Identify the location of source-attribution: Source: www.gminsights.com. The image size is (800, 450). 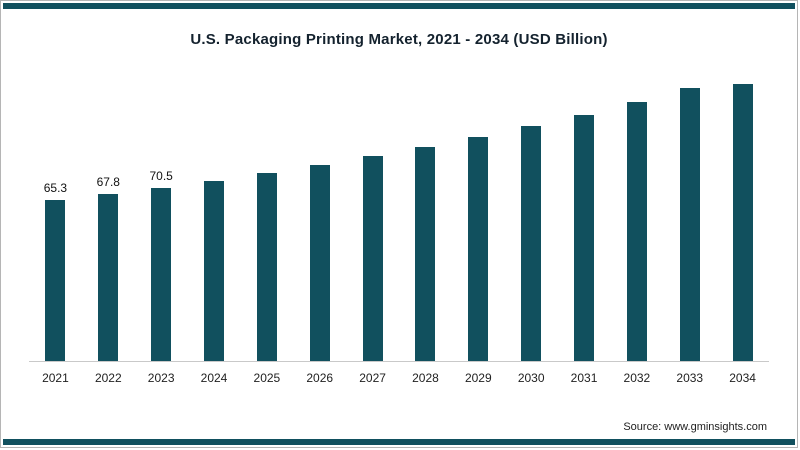
(695, 427).